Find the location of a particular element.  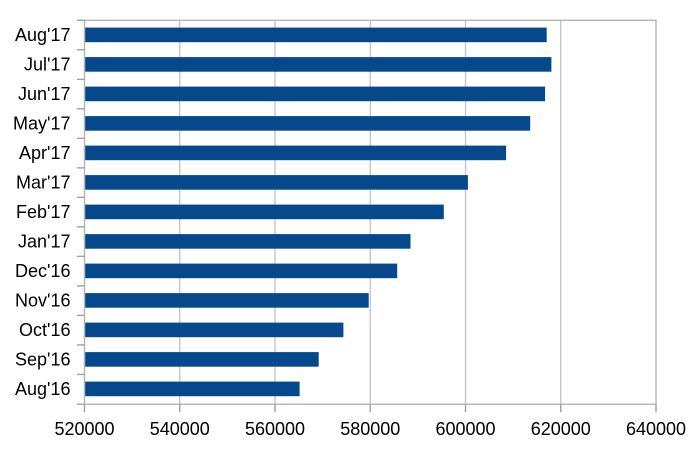

svg-text: Jan'17 is located at coordinates (44, 242).